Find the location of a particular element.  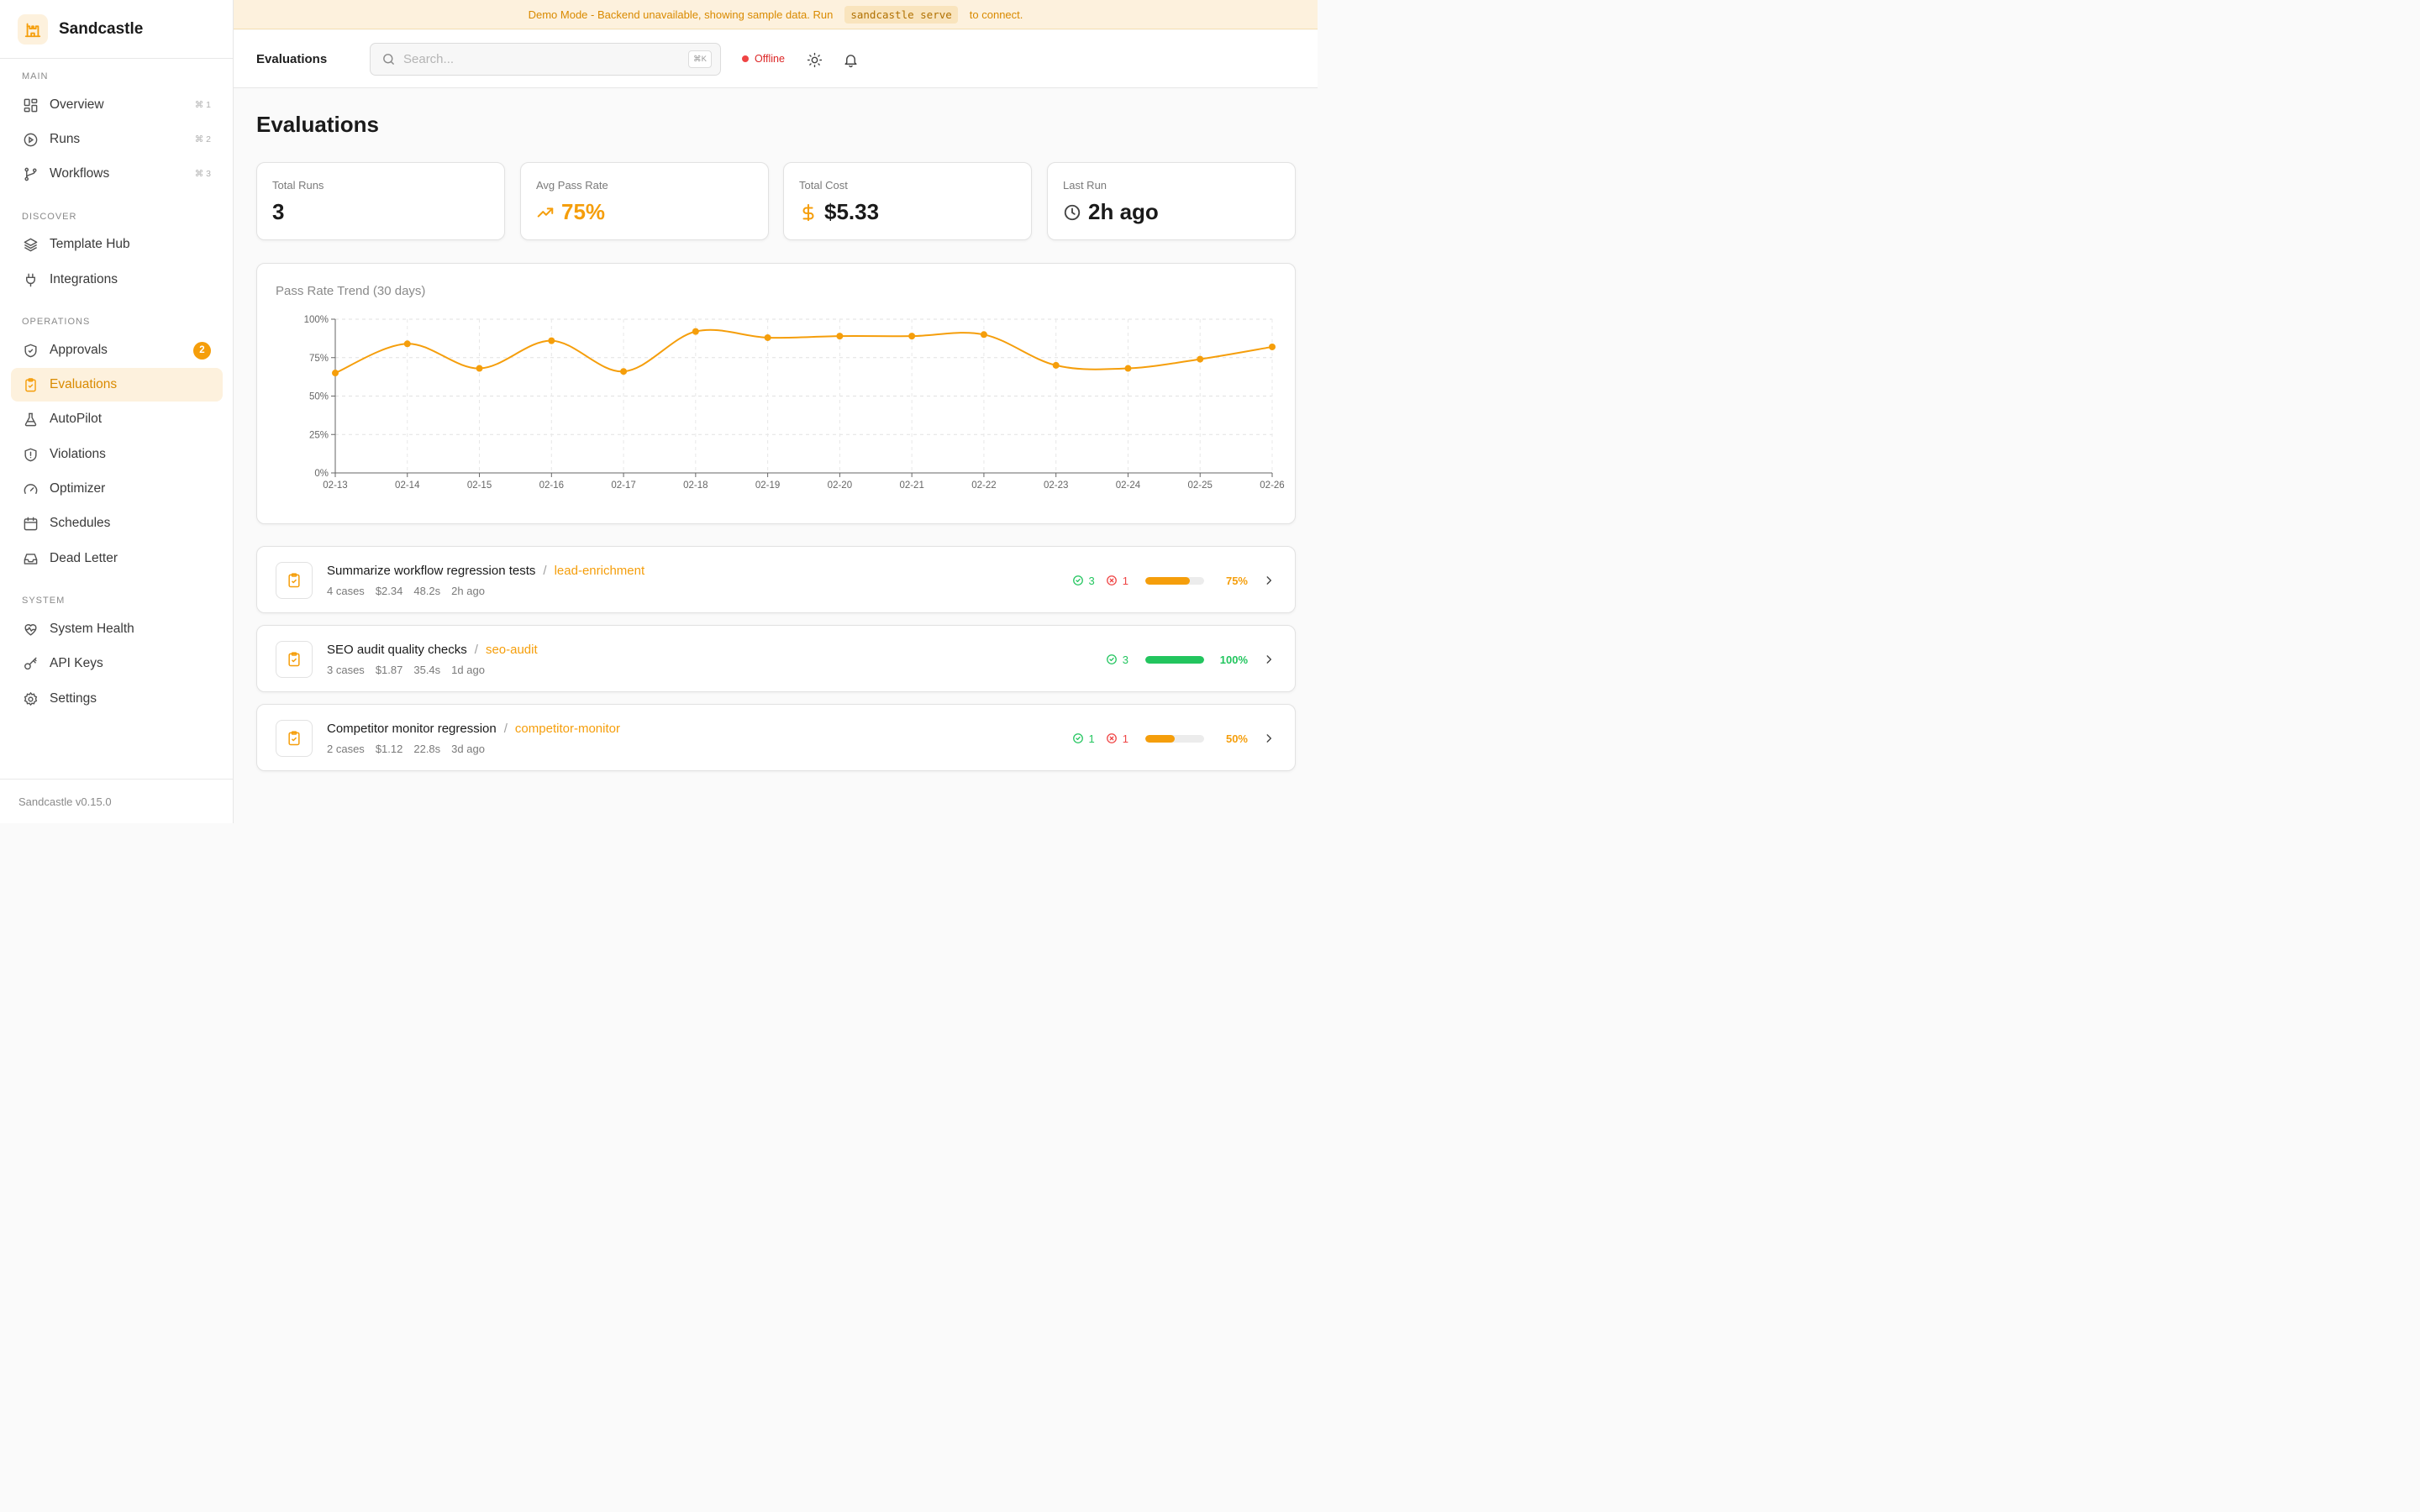

stat-value: $5.33 is located at coordinates (839, 212).